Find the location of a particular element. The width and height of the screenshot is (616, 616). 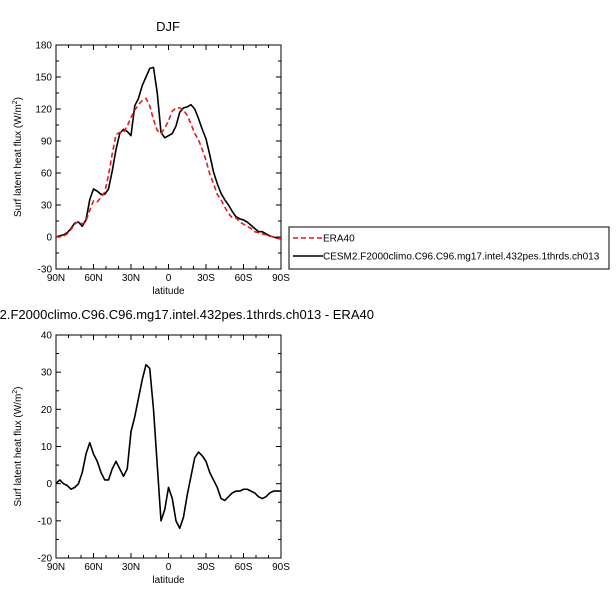

chart-title: DJF is located at coordinates (168, 26).